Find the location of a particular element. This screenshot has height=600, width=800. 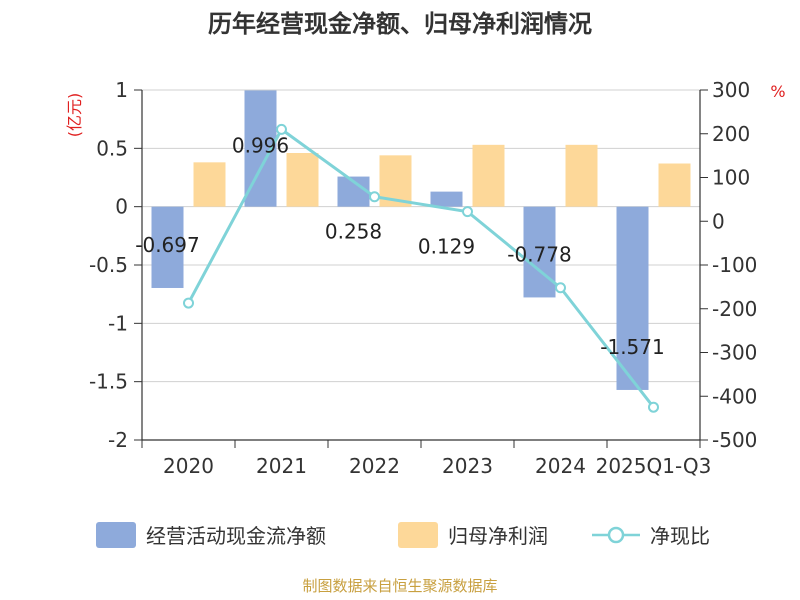

data-label-cashflow: 0.258 is located at coordinates (353, 232).